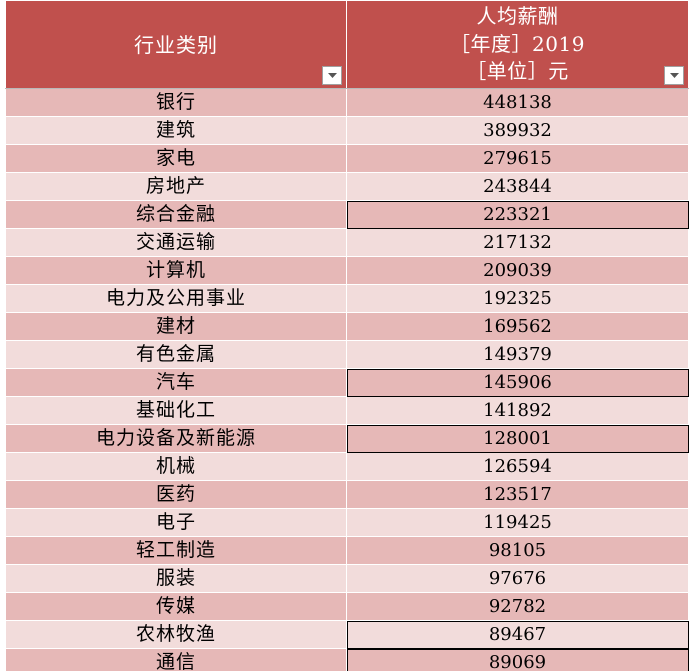 This screenshot has width=693, height=671. Describe the element at coordinates (176, 410) in the screenshot. I see `category-cell: 基础化工` at that location.